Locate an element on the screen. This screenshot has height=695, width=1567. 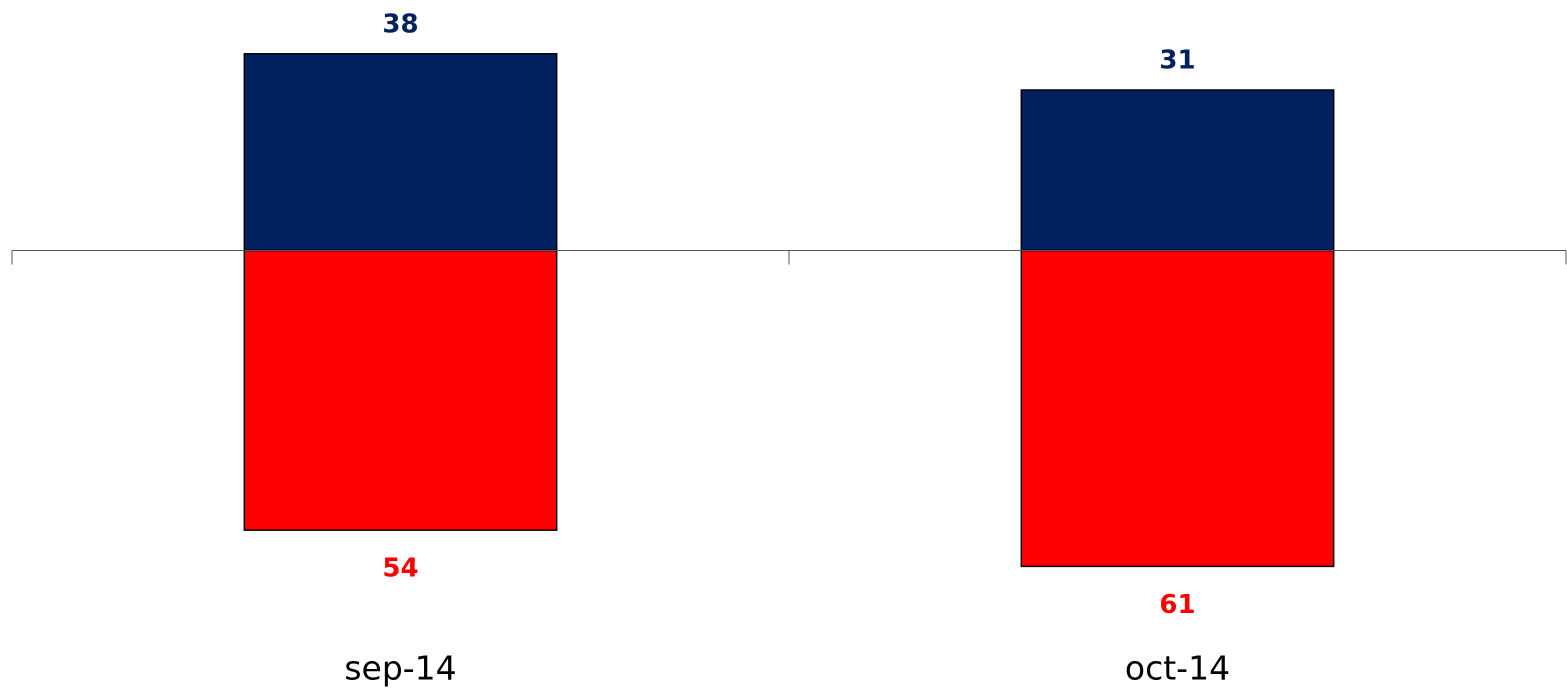
x-tick-label: sep-14 is located at coordinates (400, 668).